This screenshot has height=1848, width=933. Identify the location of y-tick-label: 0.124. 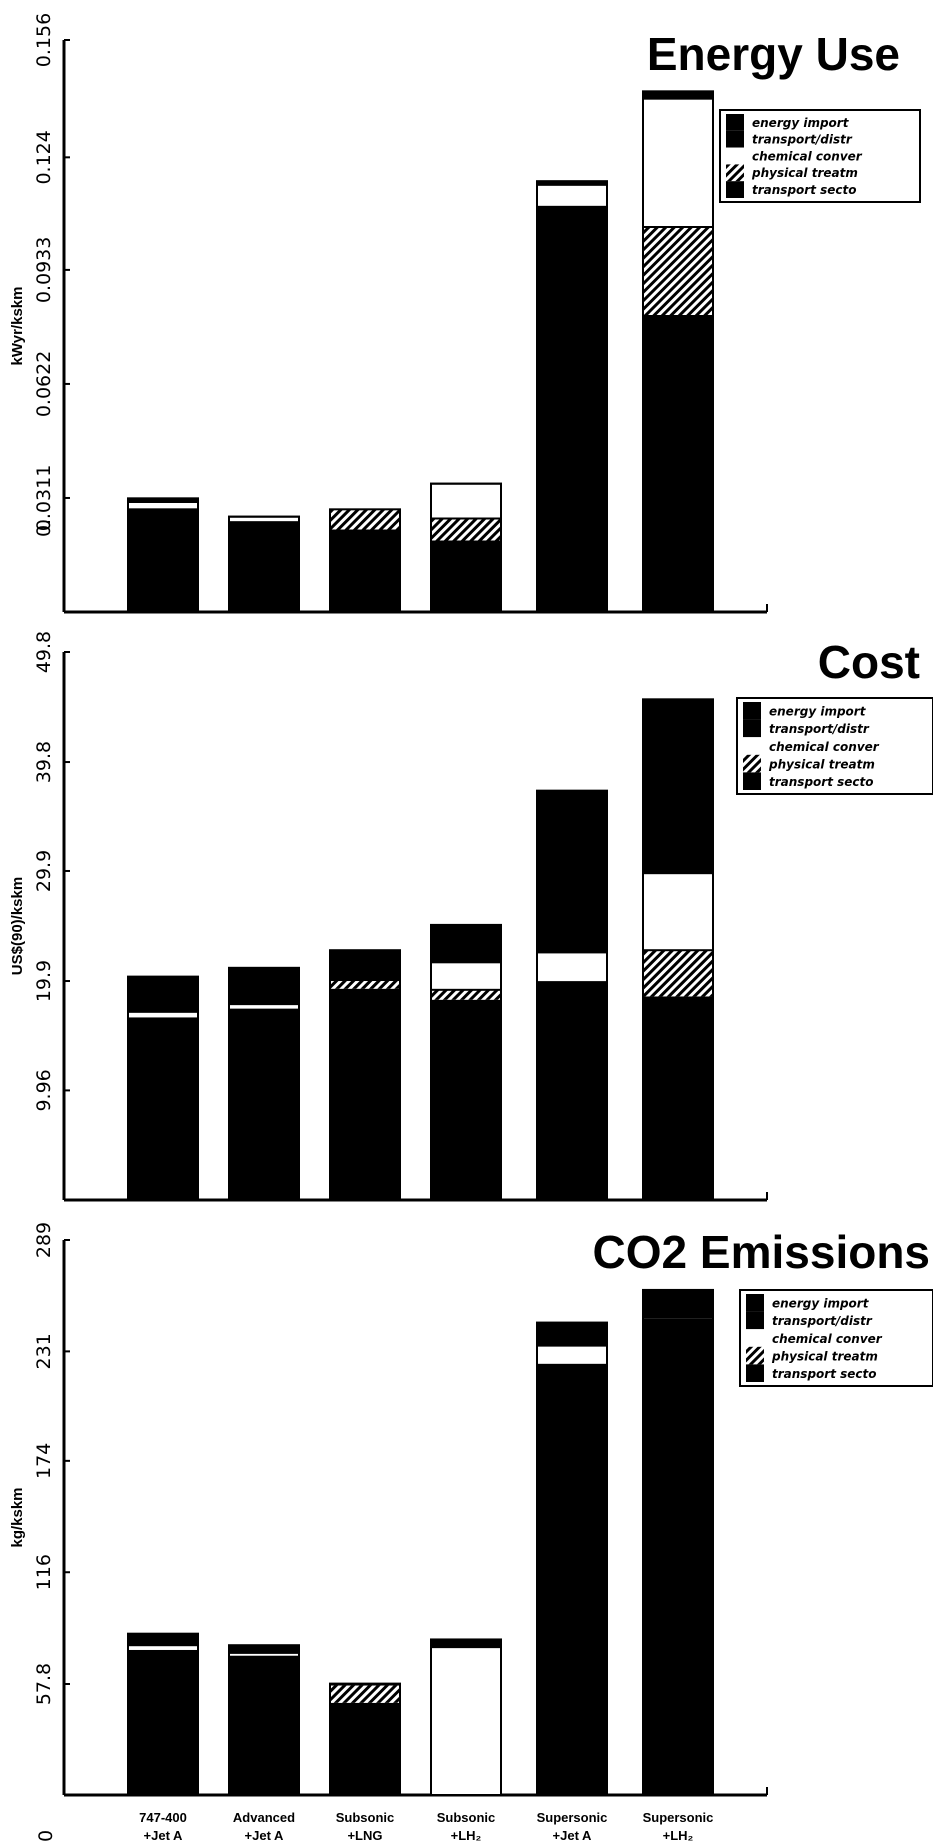
(44, 157).